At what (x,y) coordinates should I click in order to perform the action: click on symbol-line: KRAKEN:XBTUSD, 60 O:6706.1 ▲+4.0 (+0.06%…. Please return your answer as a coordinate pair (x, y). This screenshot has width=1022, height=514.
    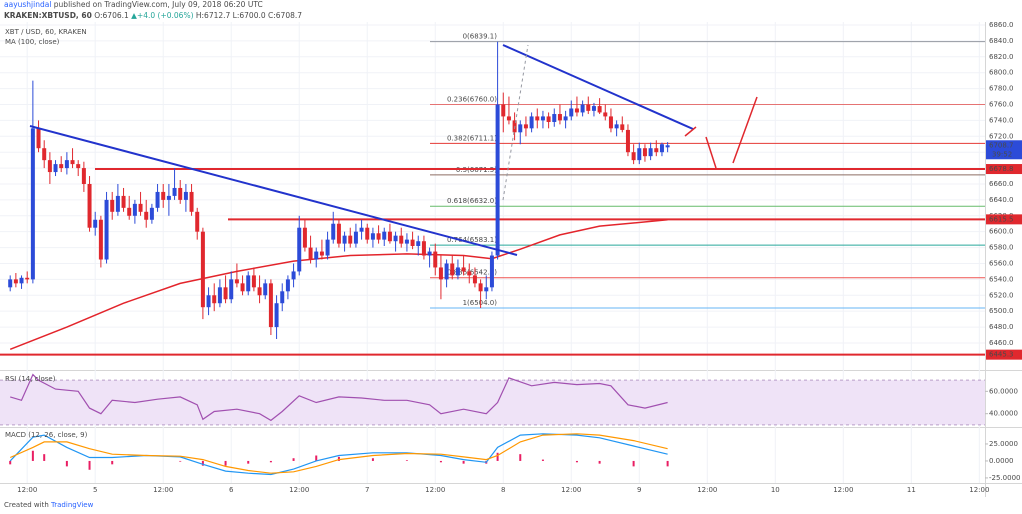
    Looking at the image, I should click on (153, 15).